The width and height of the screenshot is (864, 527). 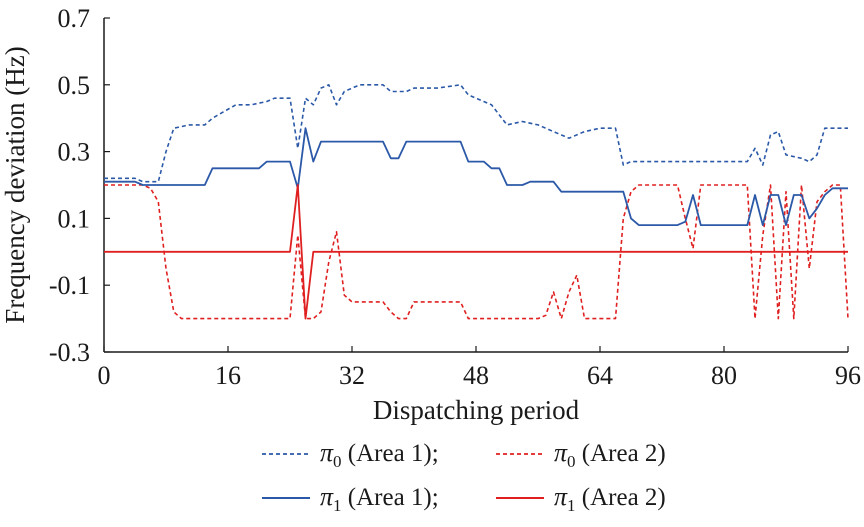 What do you see at coordinates (104, 375) in the screenshot?
I see `x-tick-label: 0` at bounding box center [104, 375].